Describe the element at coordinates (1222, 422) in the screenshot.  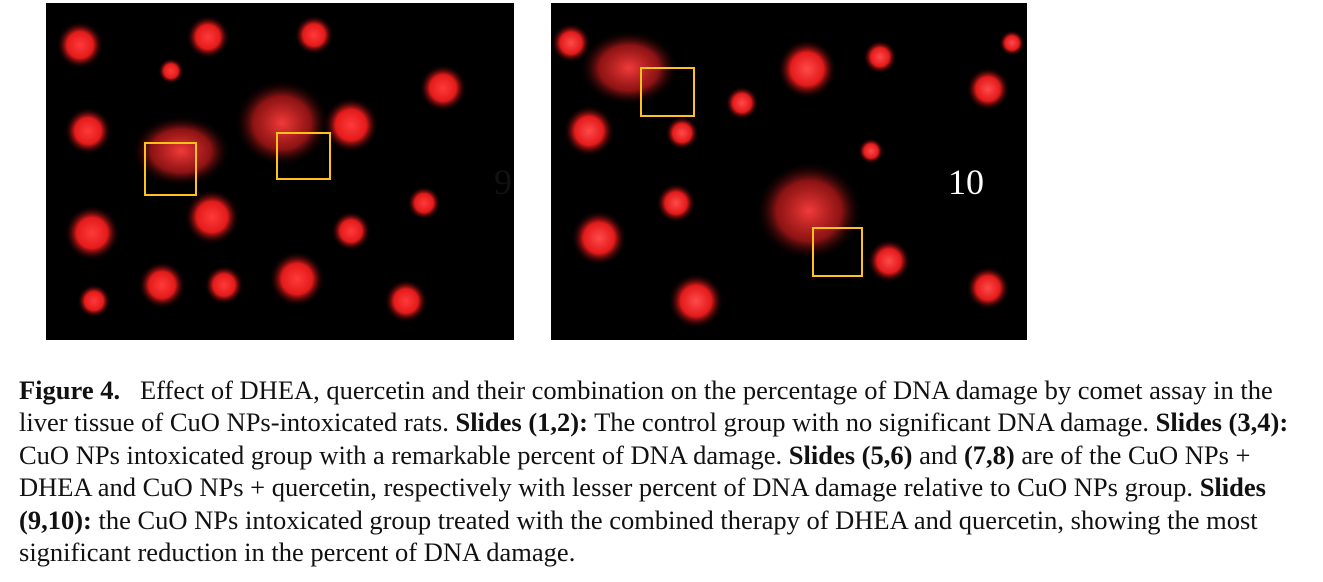
I see `slides-3-4-label: Slides (3,4):` at that location.